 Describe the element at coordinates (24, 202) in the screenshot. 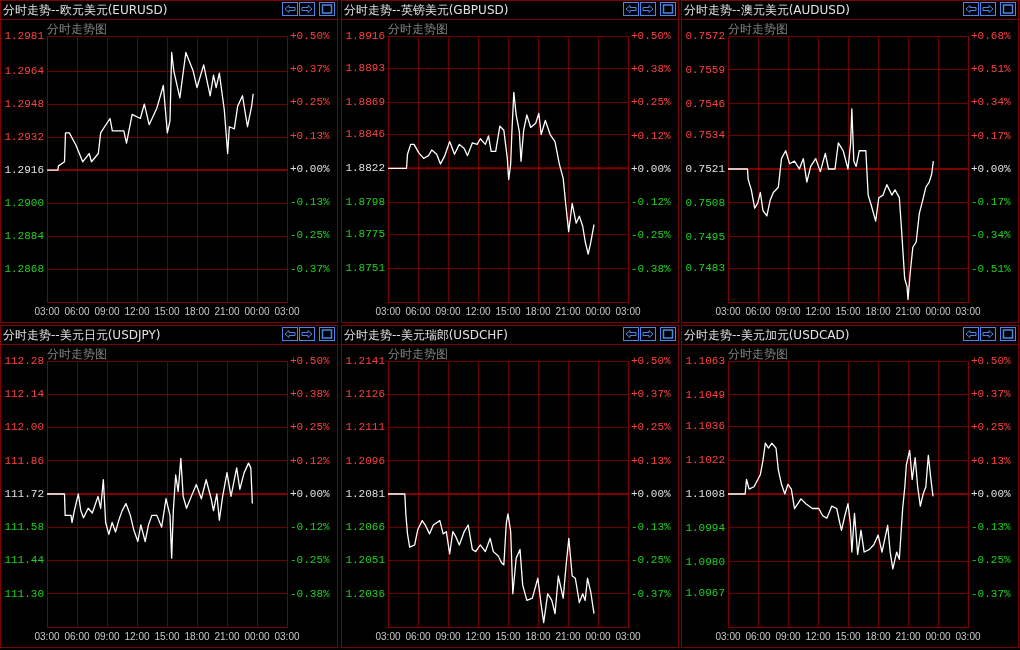

I see `y-tick-label: 1.2900` at that location.